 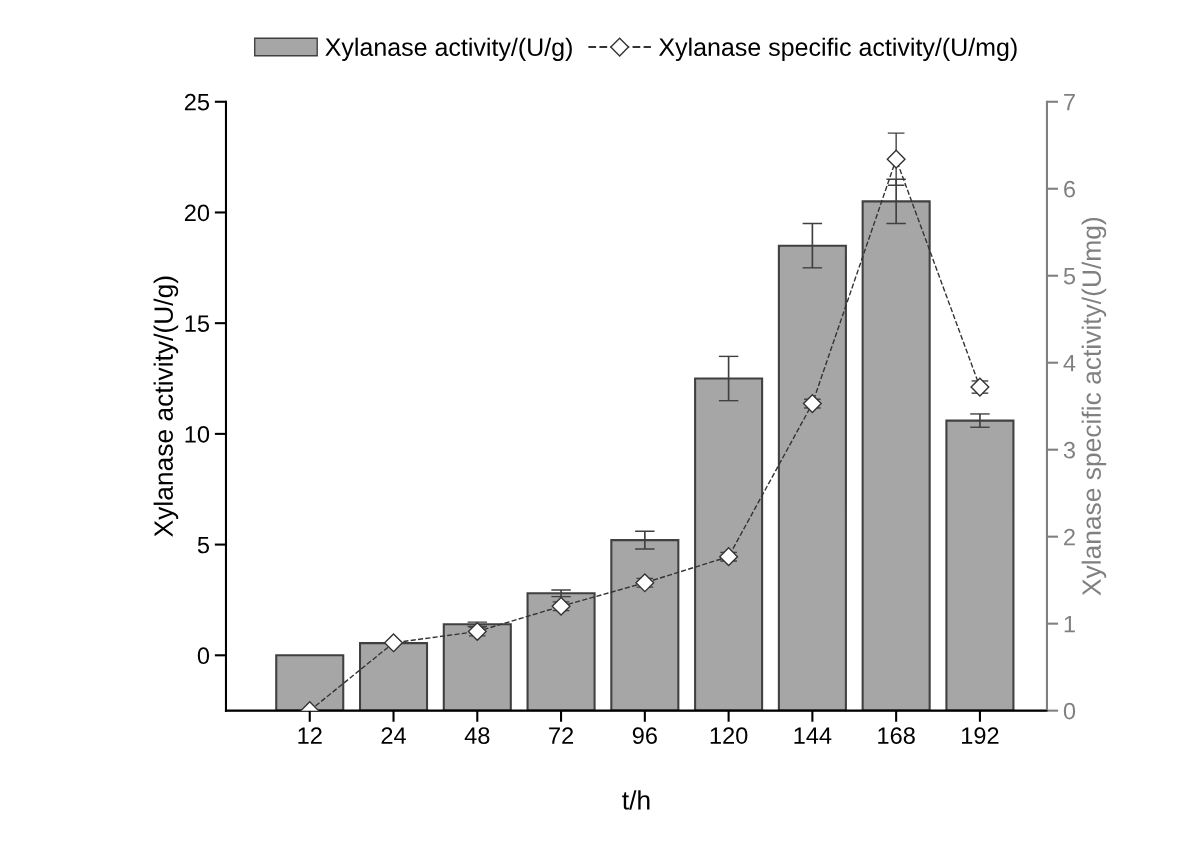 What do you see at coordinates (1069, 450) in the screenshot?
I see `y2-tick-label: 3` at bounding box center [1069, 450].